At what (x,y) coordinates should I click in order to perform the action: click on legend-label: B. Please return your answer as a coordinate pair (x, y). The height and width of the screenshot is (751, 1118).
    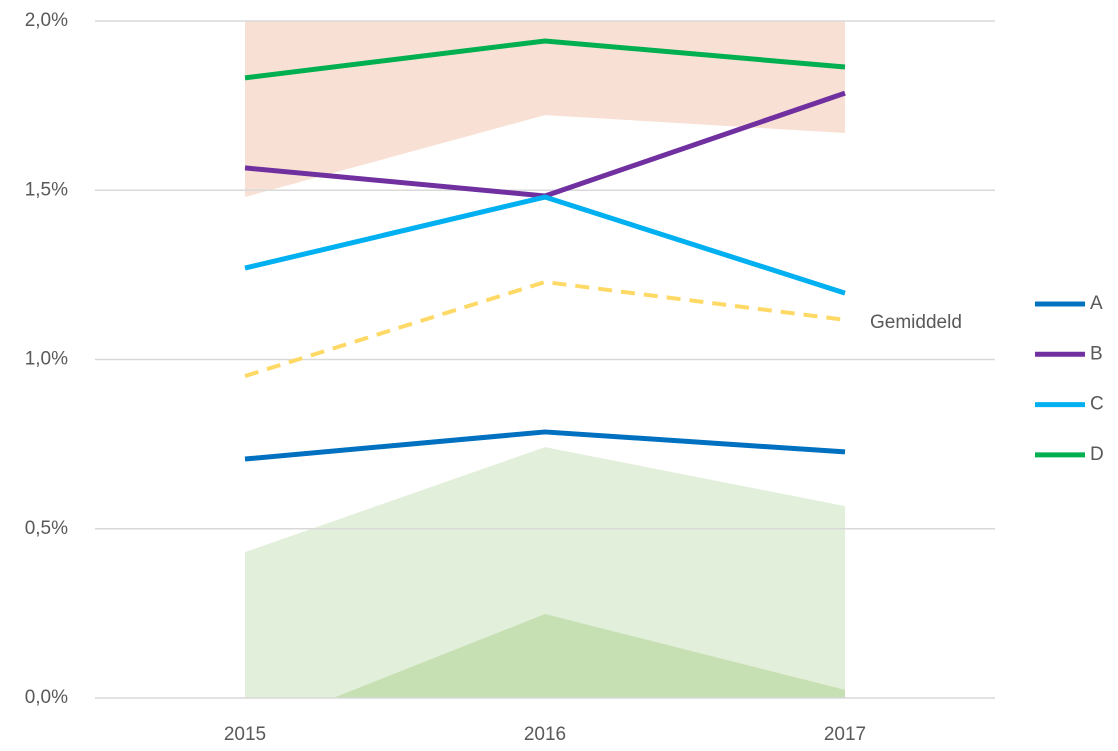
    Looking at the image, I should click on (1096, 353).